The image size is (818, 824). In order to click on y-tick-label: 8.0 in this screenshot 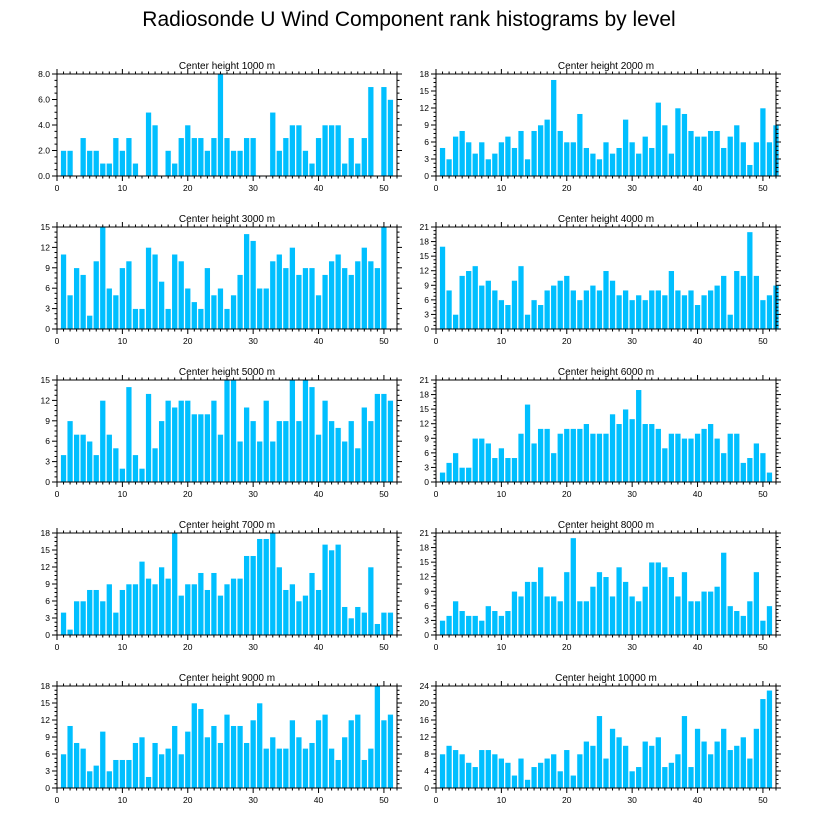, I will do `click(44, 74)`.